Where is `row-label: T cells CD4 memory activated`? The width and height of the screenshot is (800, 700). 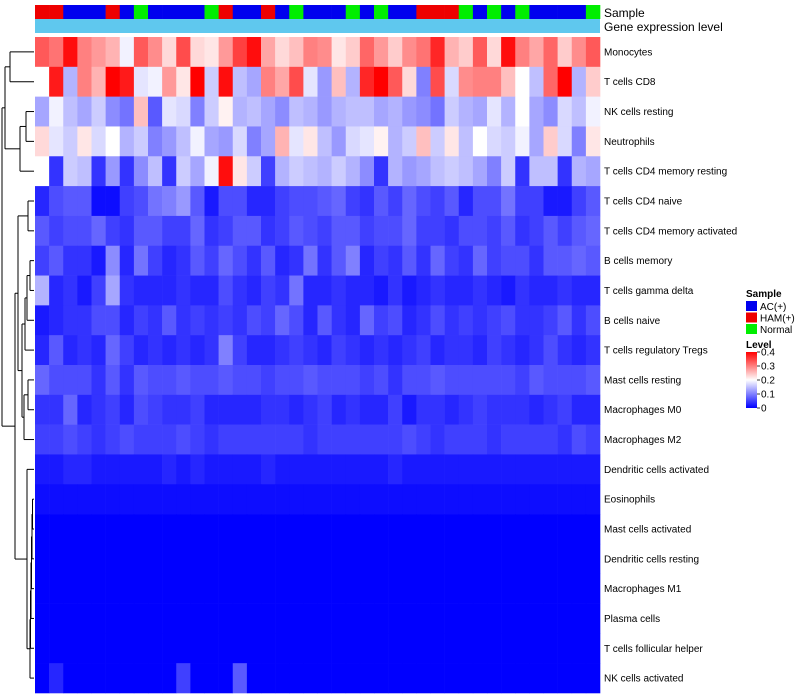 row-label: T cells CD4 memory activated is located at coordinates (670, 231).